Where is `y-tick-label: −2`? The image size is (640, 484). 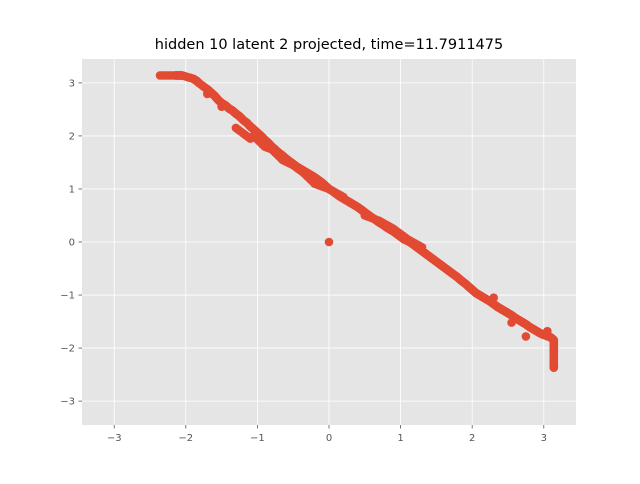 y-tick-label: −2 is located at coordinates (67, 349).